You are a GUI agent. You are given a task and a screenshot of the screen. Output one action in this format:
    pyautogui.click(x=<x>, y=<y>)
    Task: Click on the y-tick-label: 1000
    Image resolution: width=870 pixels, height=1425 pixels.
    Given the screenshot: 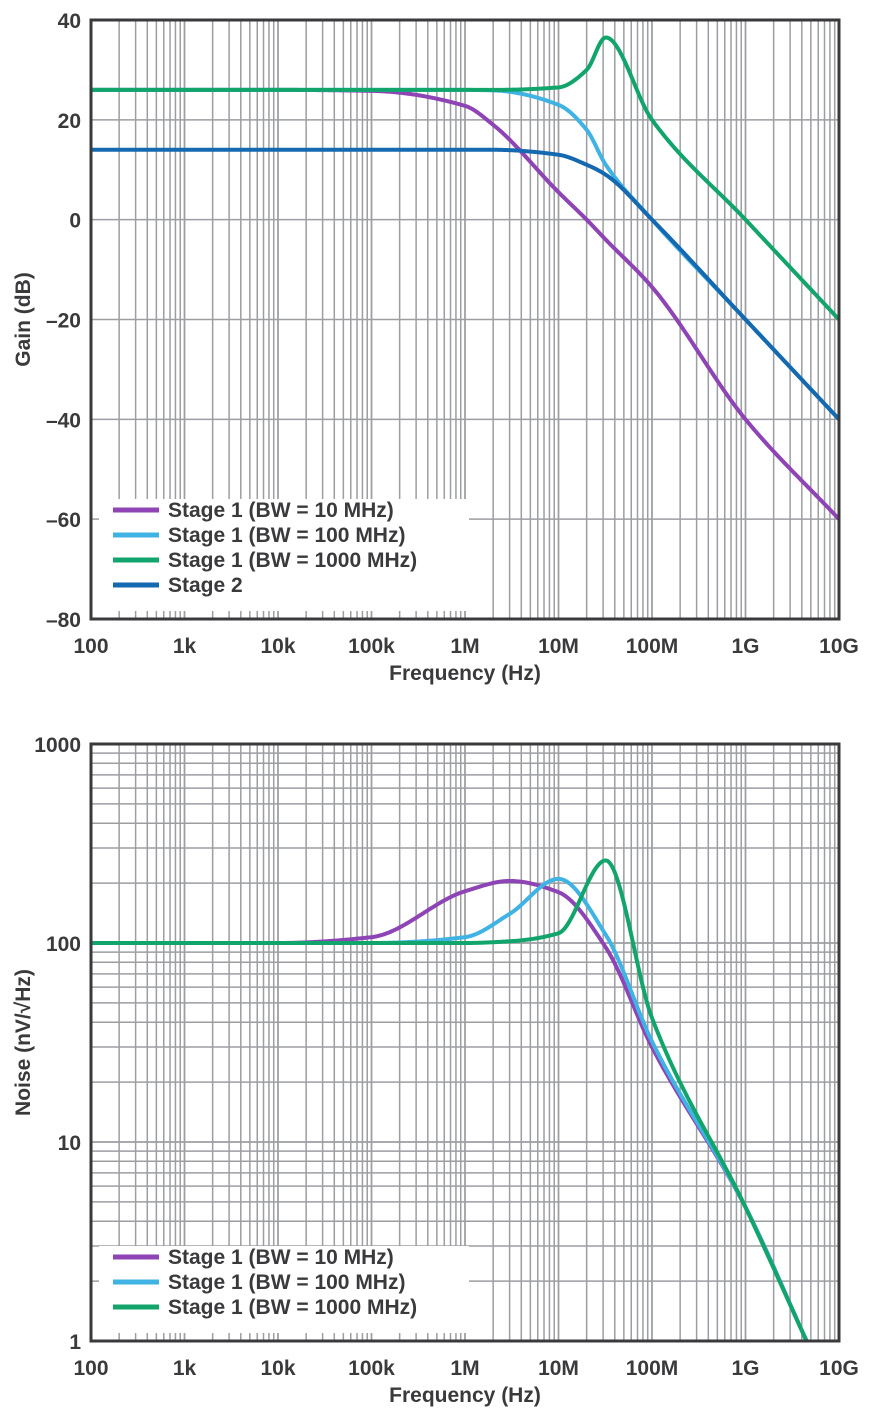 What is the action you would take?
    pyautogui.click(x=57, y=745)
    